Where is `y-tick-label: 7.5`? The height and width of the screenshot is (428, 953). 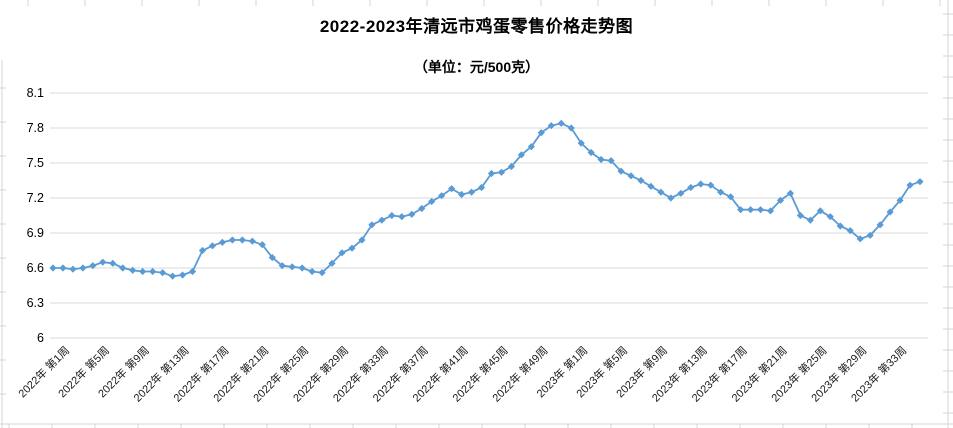 y-tick-label: 7.5 is located at coordinates (35, 163).